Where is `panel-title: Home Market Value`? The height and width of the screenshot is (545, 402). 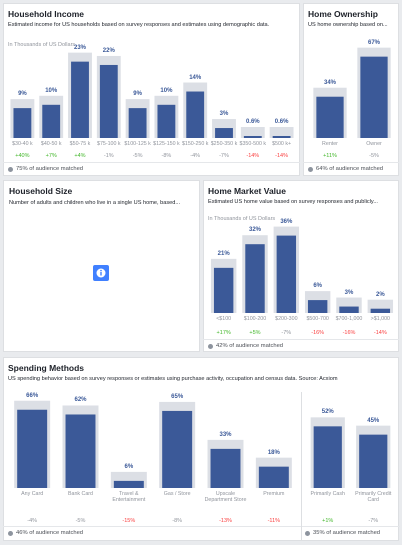 panel-title: Home Market Value is located at coordinates (247, 191).